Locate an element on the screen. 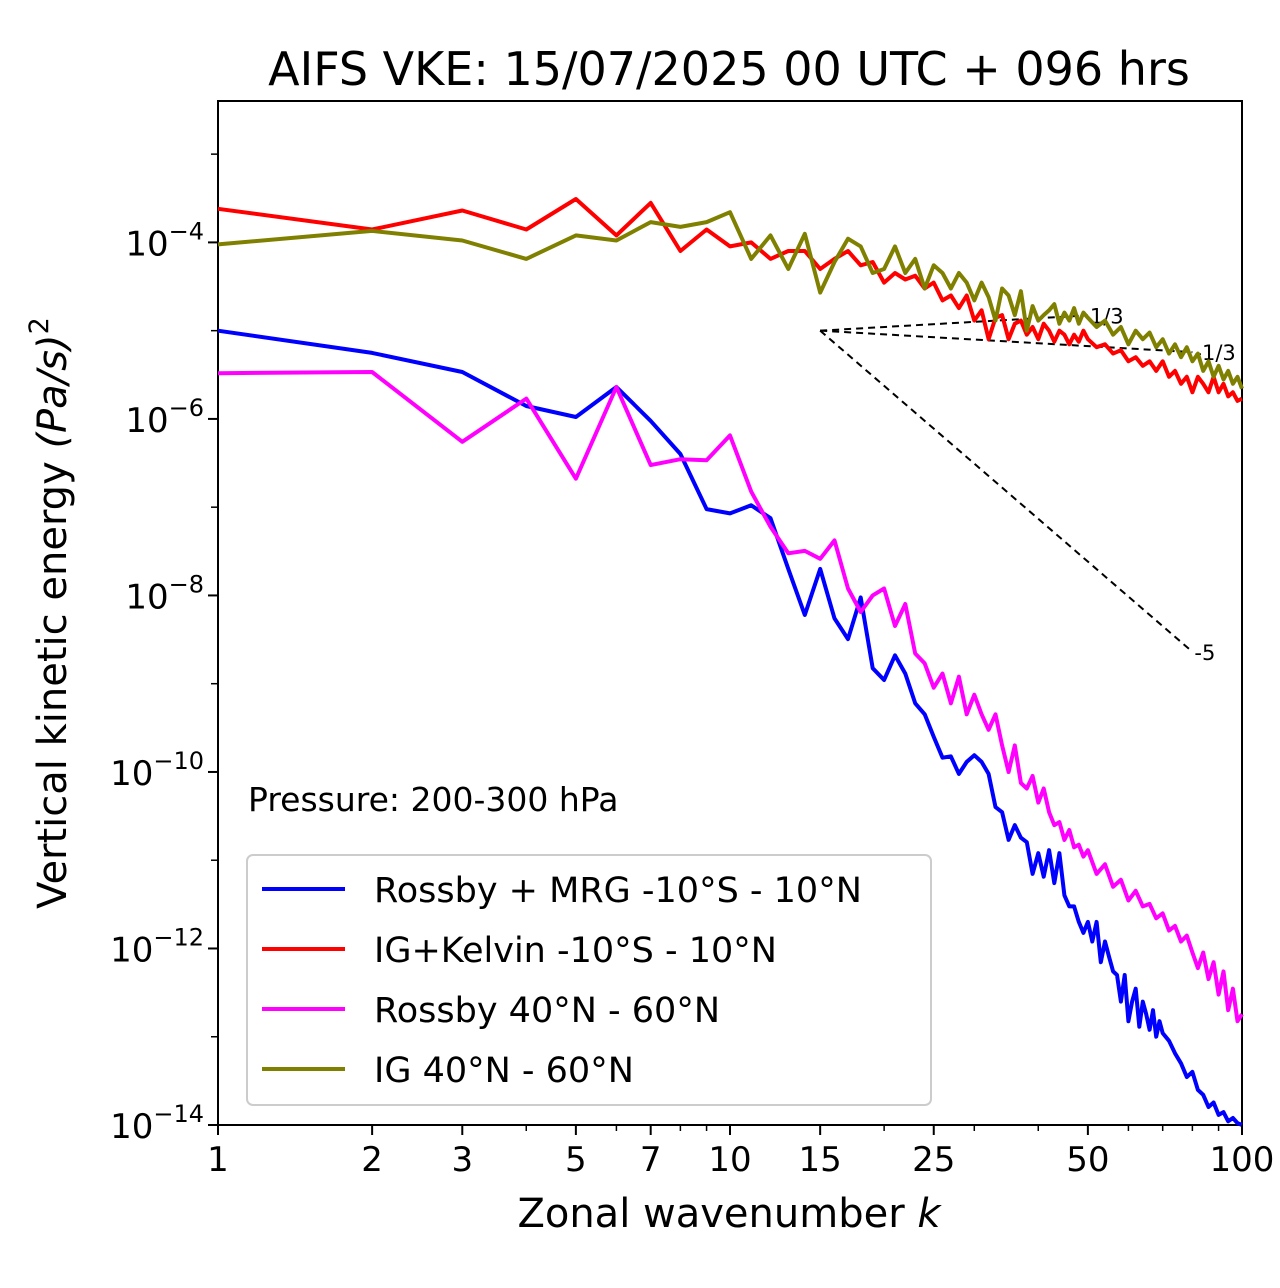 The width and height of the screenshot is (1280, 1288). reference-line-label: -5 is located at coordinates (1204, 653).